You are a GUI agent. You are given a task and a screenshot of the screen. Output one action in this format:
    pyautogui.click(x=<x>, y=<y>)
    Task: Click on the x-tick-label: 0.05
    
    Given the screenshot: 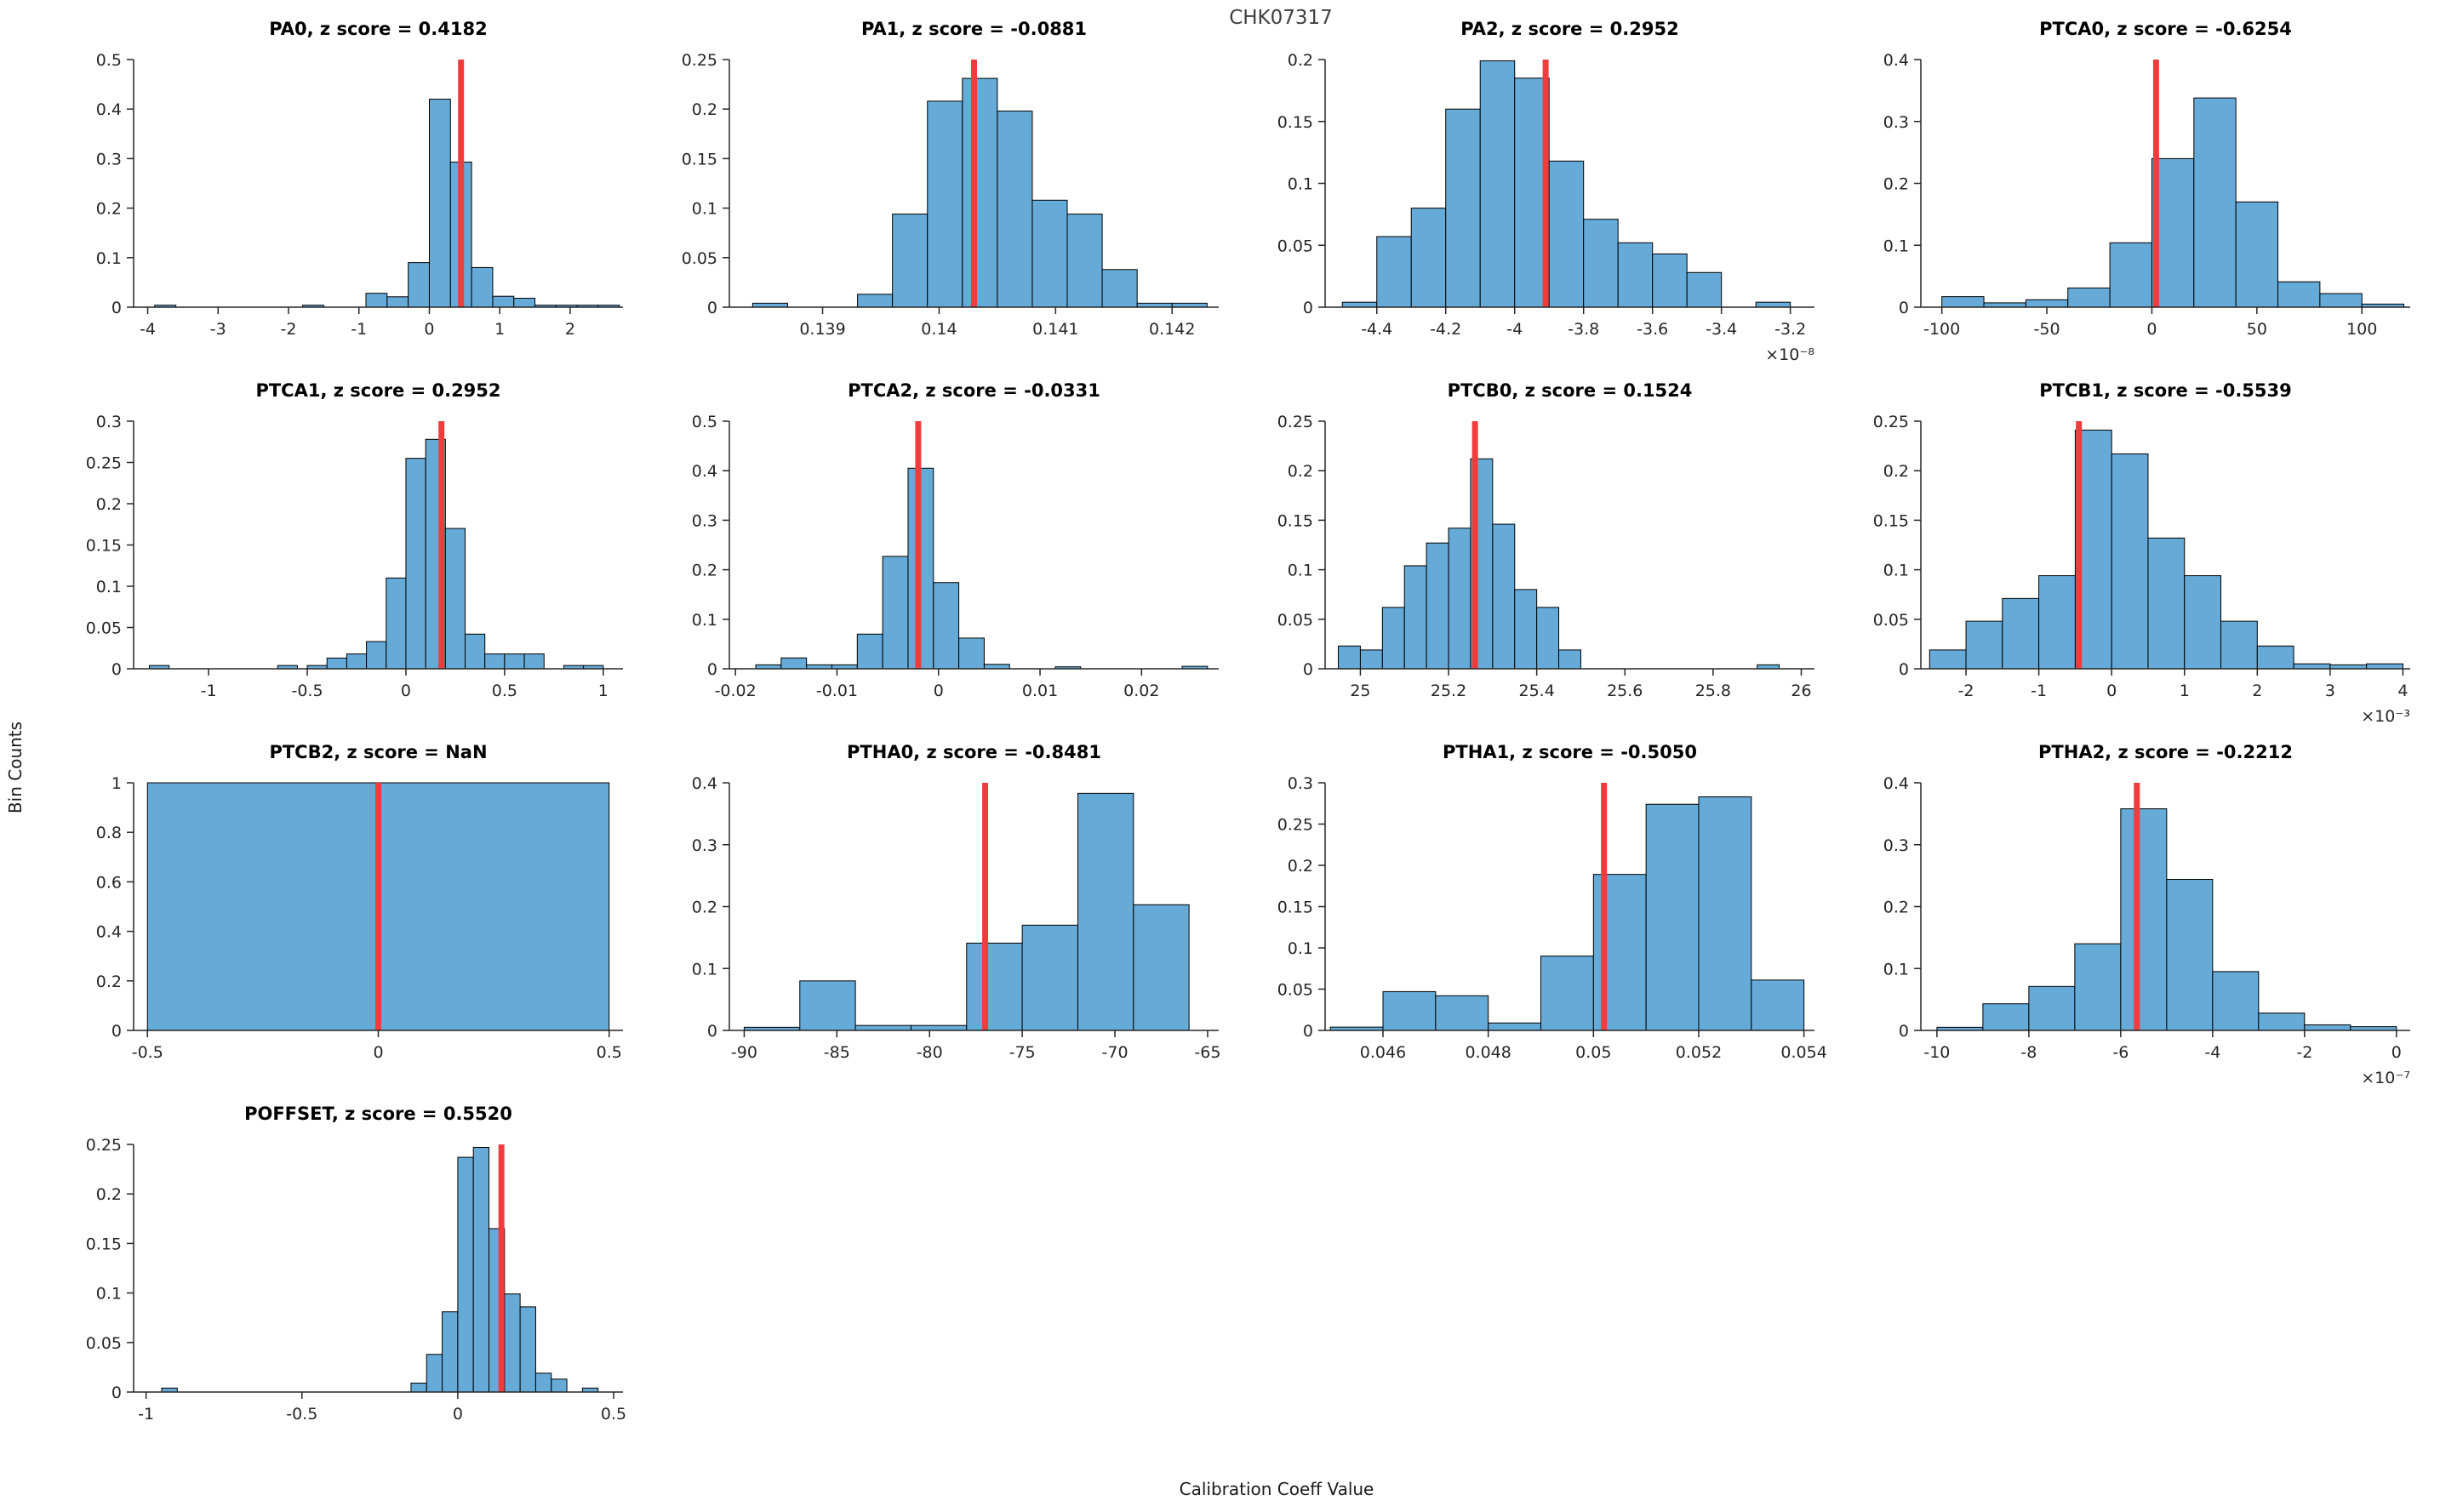 What is the action you would take?
    pyautogui.click(x=1593, y=1052)
    